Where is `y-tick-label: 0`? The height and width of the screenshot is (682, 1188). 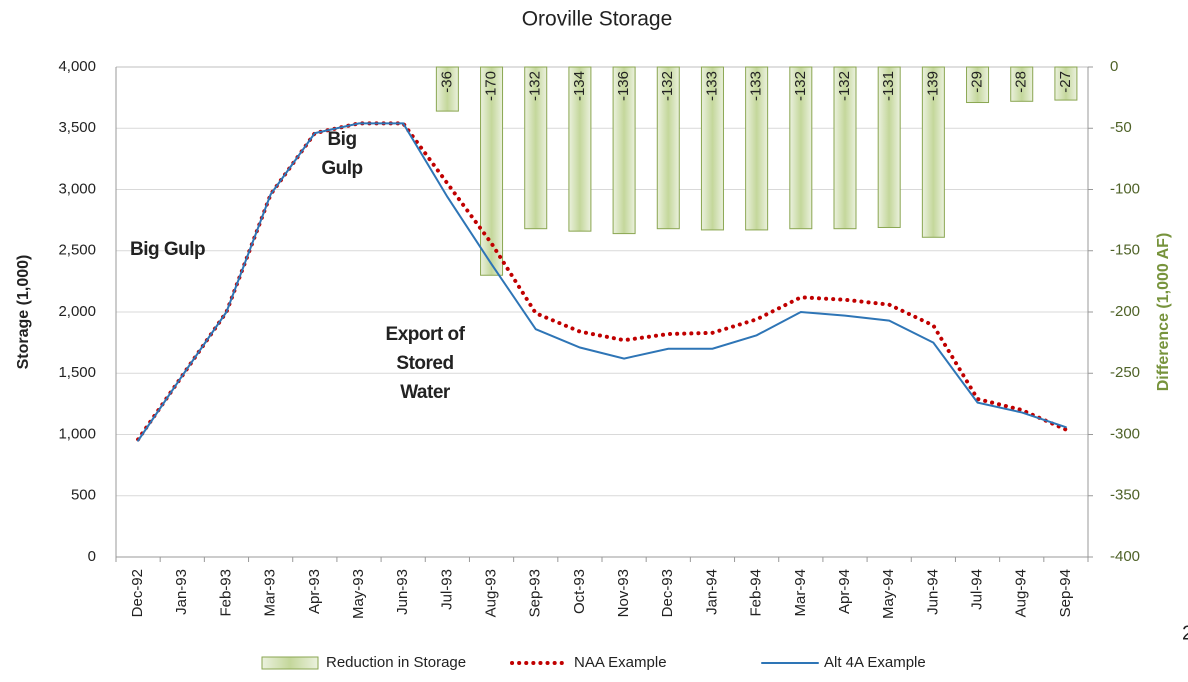 y-tick-label: 0 is located at coordinates (92, 556).